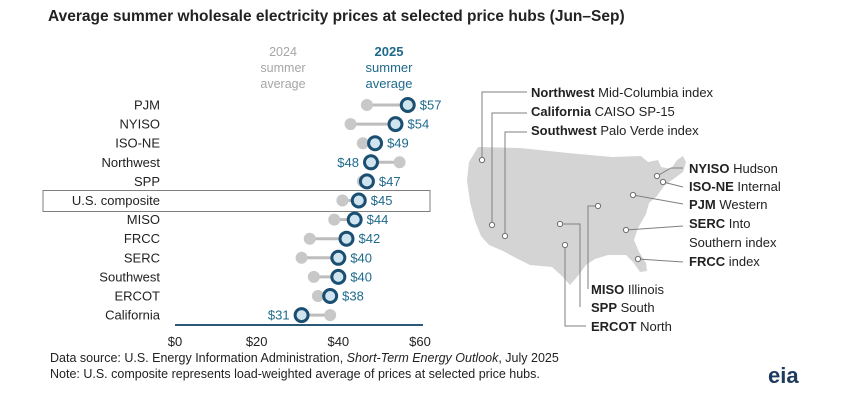 The image size is (848, 400). I want to click on legend-2024-label: average, so click(282, 84).